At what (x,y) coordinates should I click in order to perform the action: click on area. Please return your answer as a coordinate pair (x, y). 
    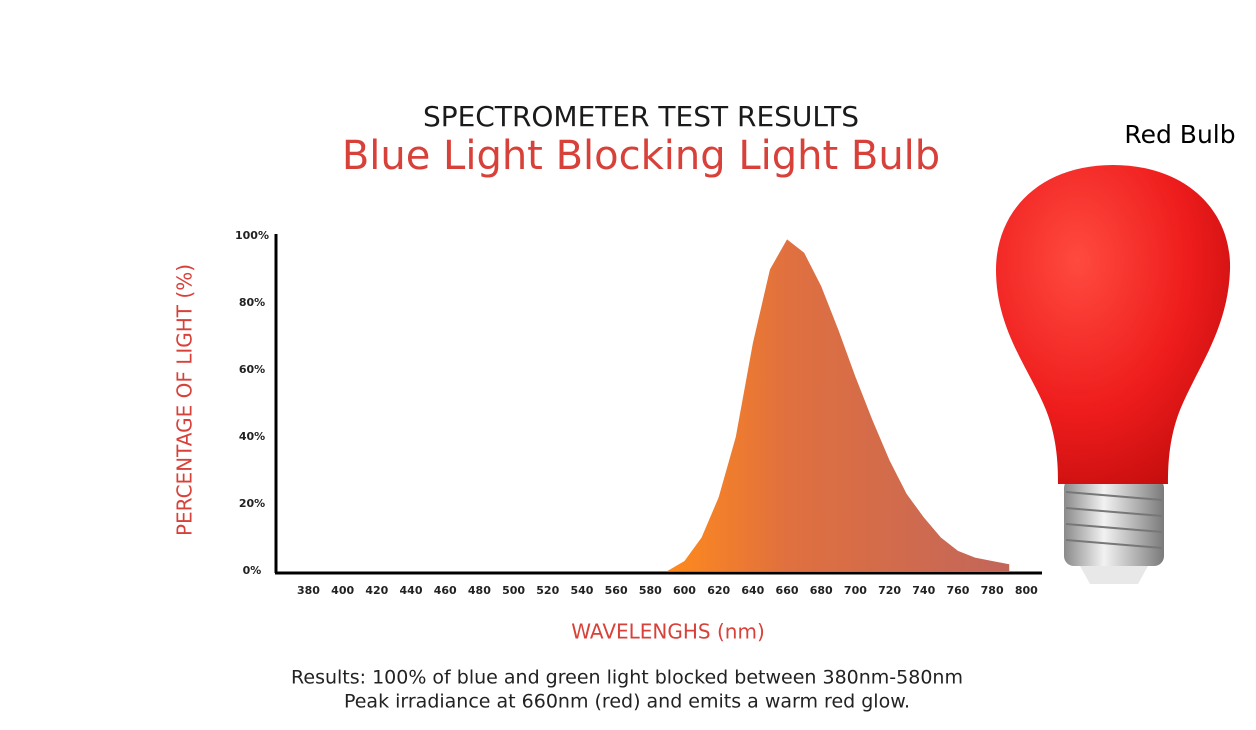
    Looking at the image, I should click on (838, 405).